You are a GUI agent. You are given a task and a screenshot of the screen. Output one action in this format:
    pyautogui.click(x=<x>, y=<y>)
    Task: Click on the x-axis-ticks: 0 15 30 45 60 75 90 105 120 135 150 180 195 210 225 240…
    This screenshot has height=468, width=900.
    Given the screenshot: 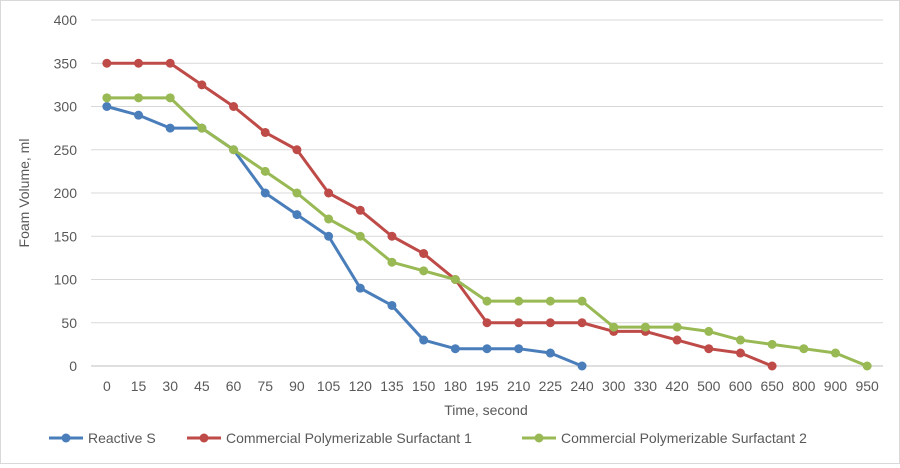 What is the action you would take?
    pyautogui.click(x=491, y=386)
    